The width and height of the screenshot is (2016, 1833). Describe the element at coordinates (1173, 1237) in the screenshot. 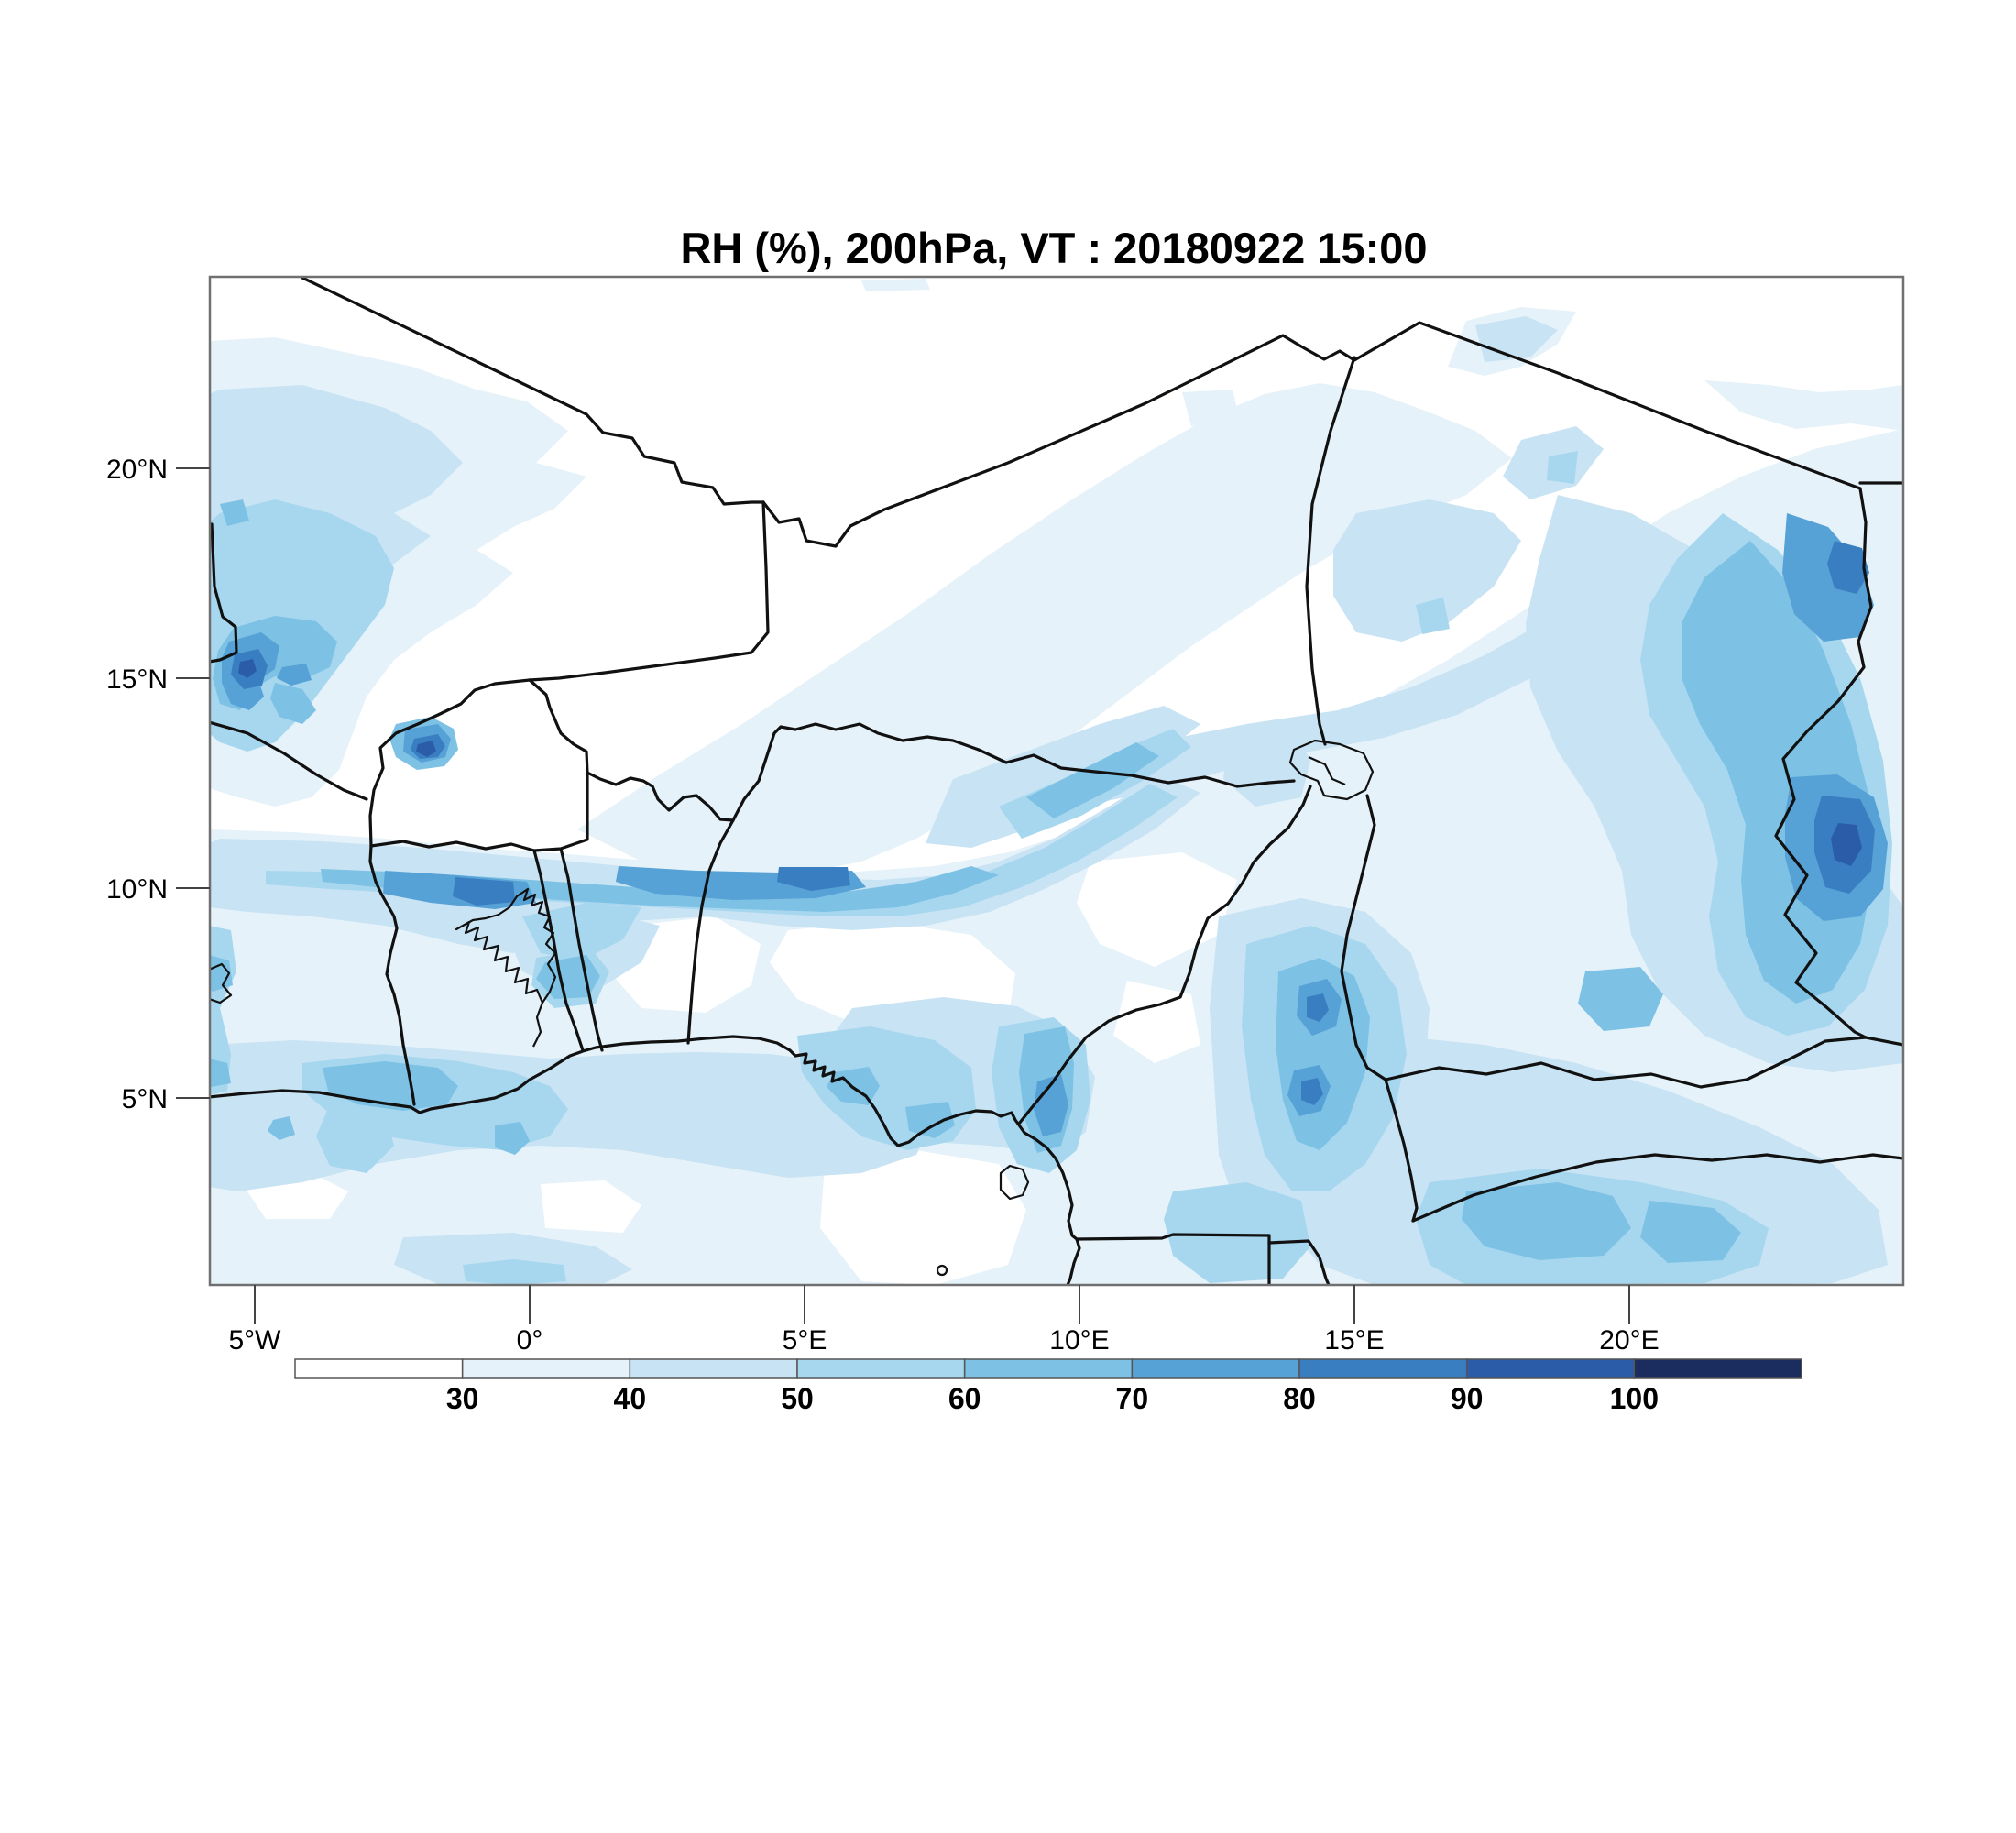

I see `border-eqguinea` at that location.